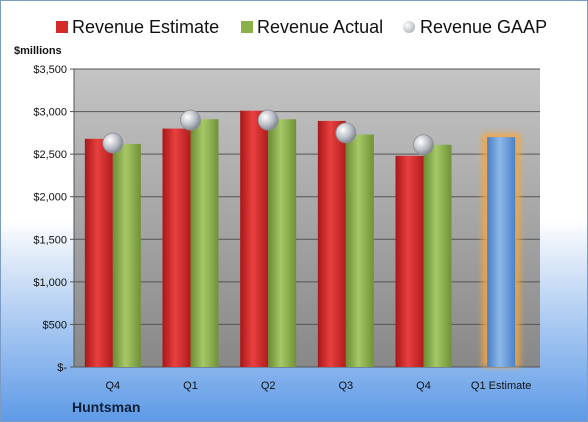 The width and height of the screenshot is (588, 422). What do you see at coordinates (247, 27) in the screenshot?
I see `legend-actual-swatch` at bounding box center [247, 27].